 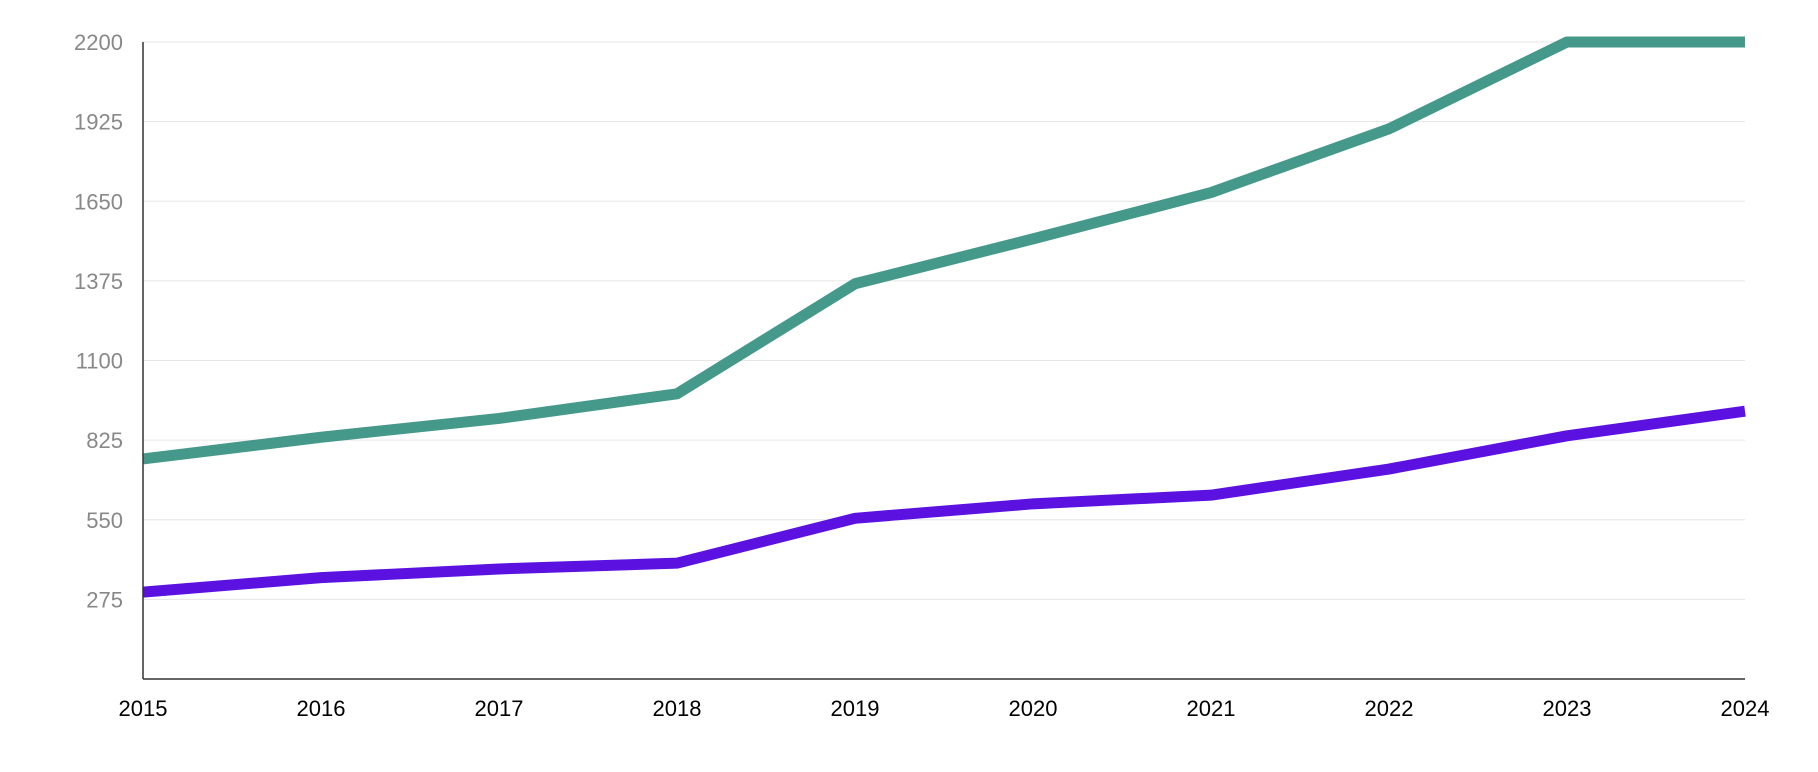 What do you see at coordinates (1211, 708) in the screenshot?
I see `x-tick-label: 2021` at bounding box center [1211, 708].